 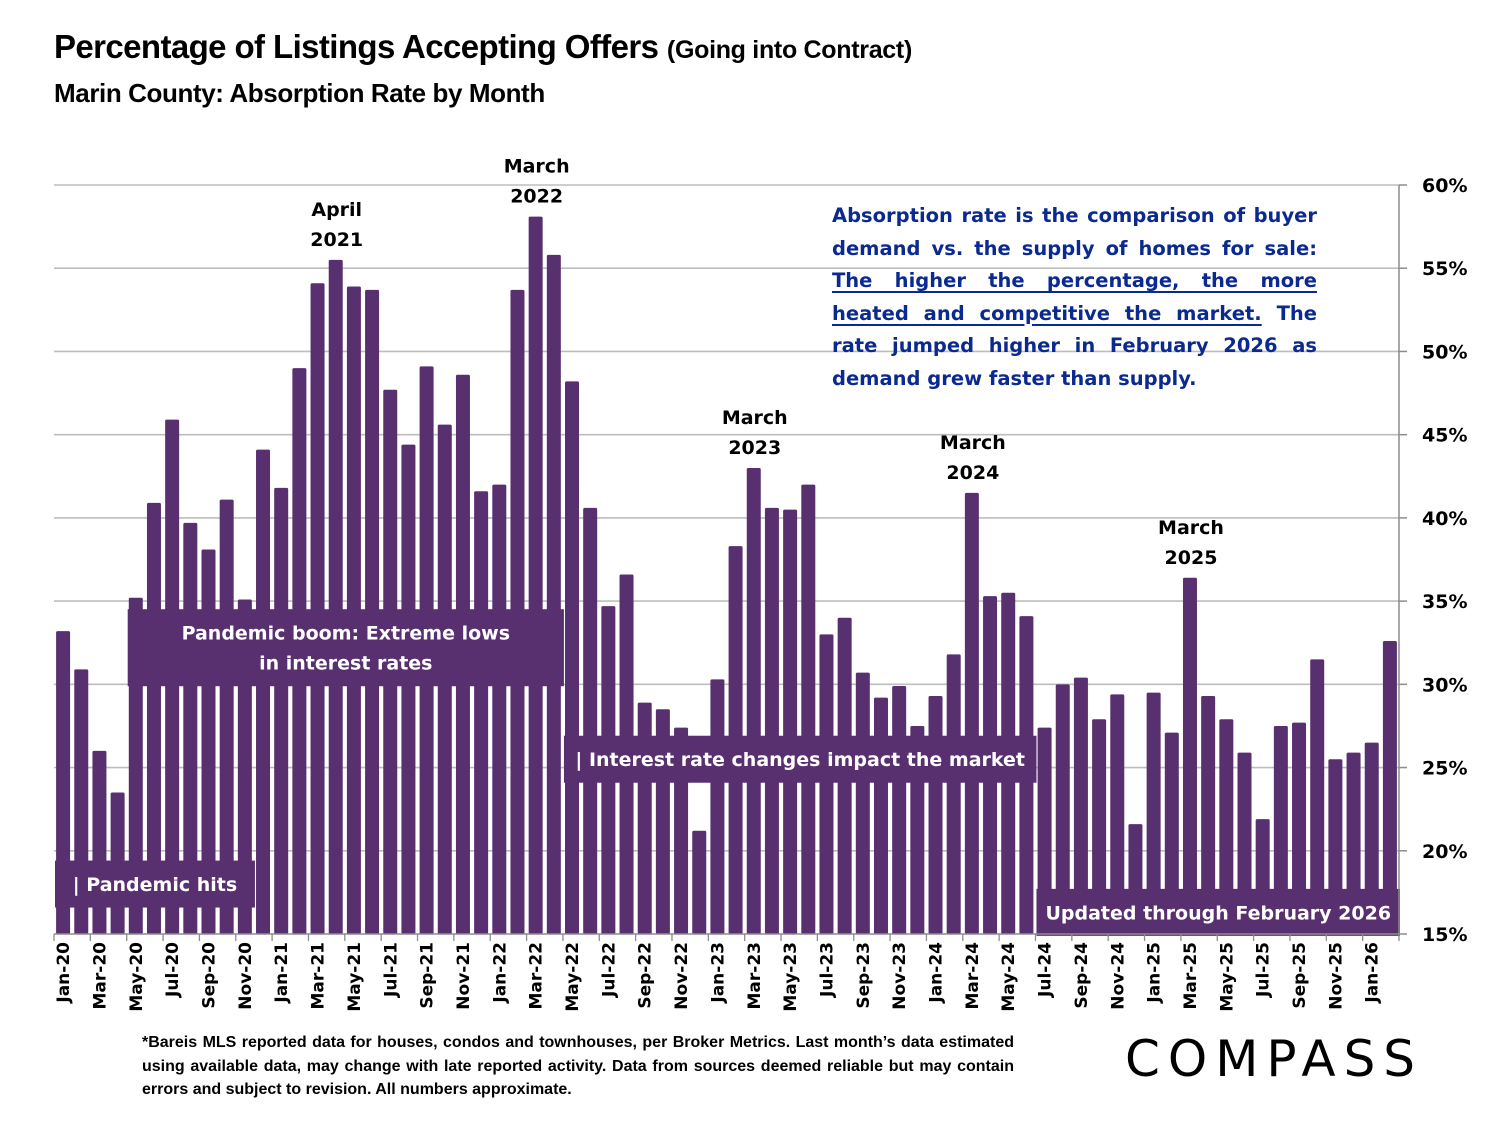 What do you see at coordinates (500, 973) in the screenshot?
I see `x-tick-label: Jan-22` at bounding box center [500, 973].